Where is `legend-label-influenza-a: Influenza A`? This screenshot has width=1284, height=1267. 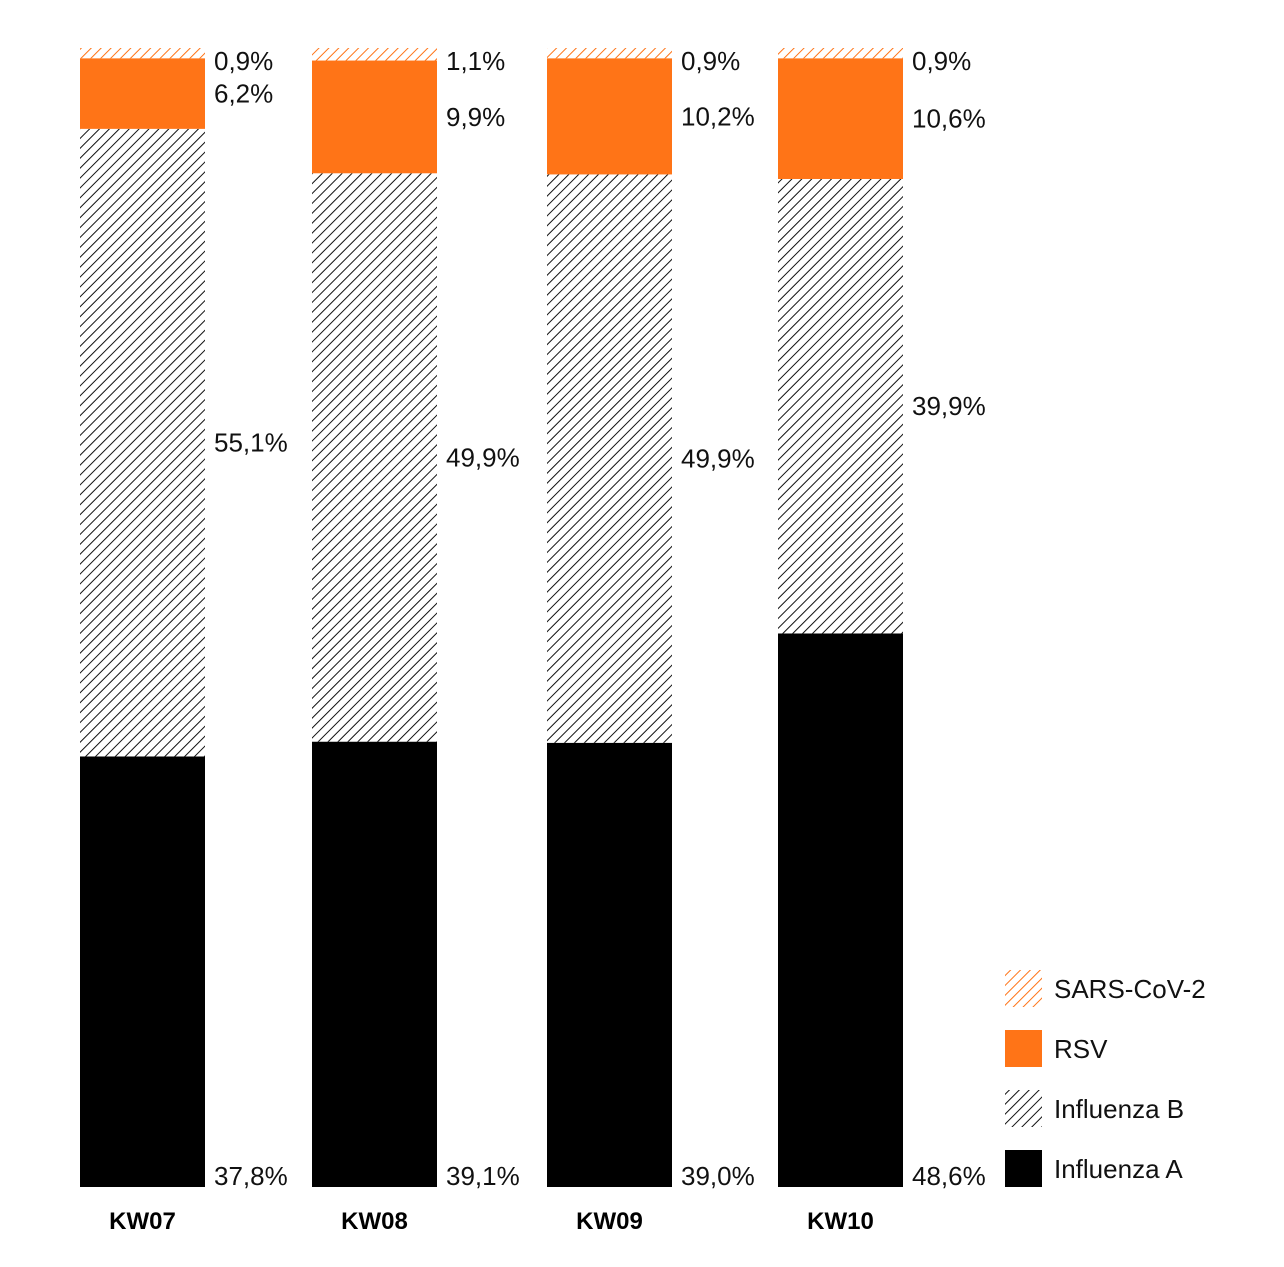 legend-label-influenza-a: Influenza A is located at coordinates (1118, 1169).